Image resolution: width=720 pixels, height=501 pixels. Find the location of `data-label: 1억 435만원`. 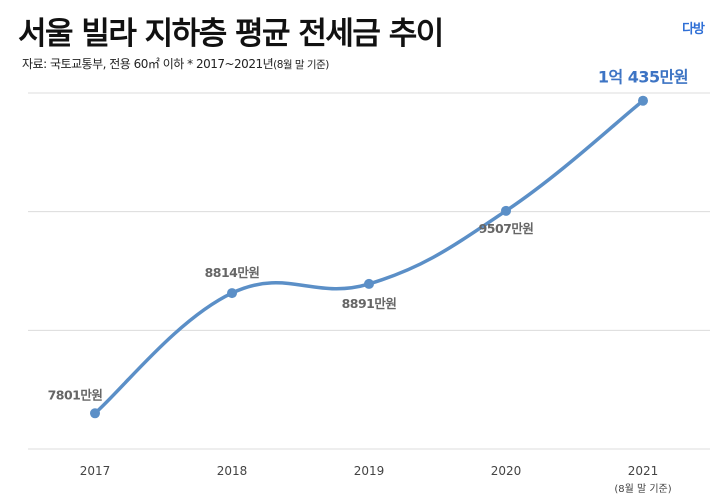

data-label: 1억 435만원 is located at coordinates (643, 77).